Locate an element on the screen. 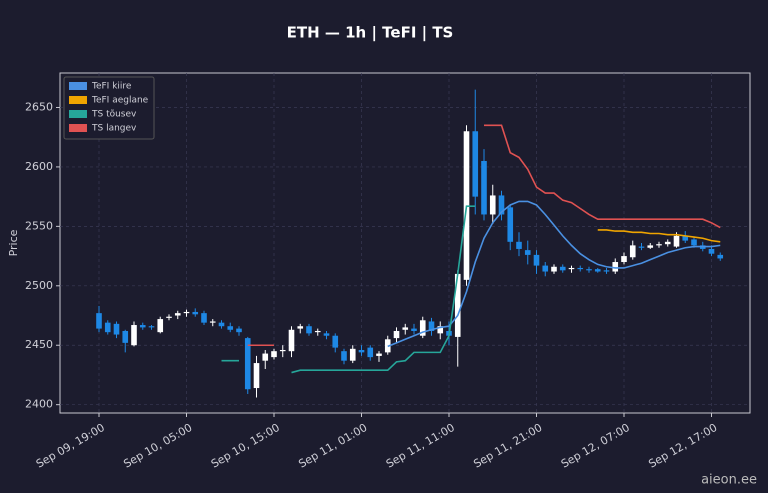 The height and width of the screenshot is (493, 768). y-axis-label: Price is located at coordinates (13, 242).